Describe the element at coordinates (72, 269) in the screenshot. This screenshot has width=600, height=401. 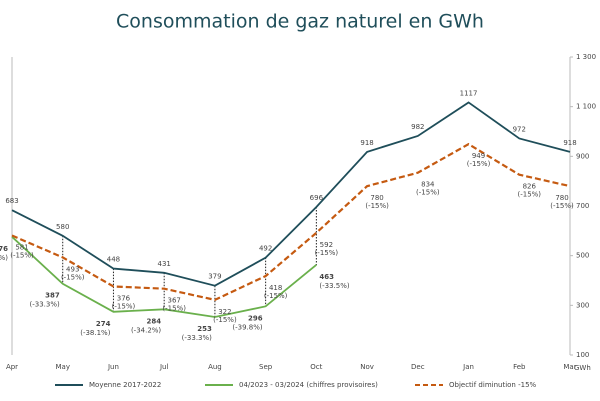
I see `value-label: 493` at that location.